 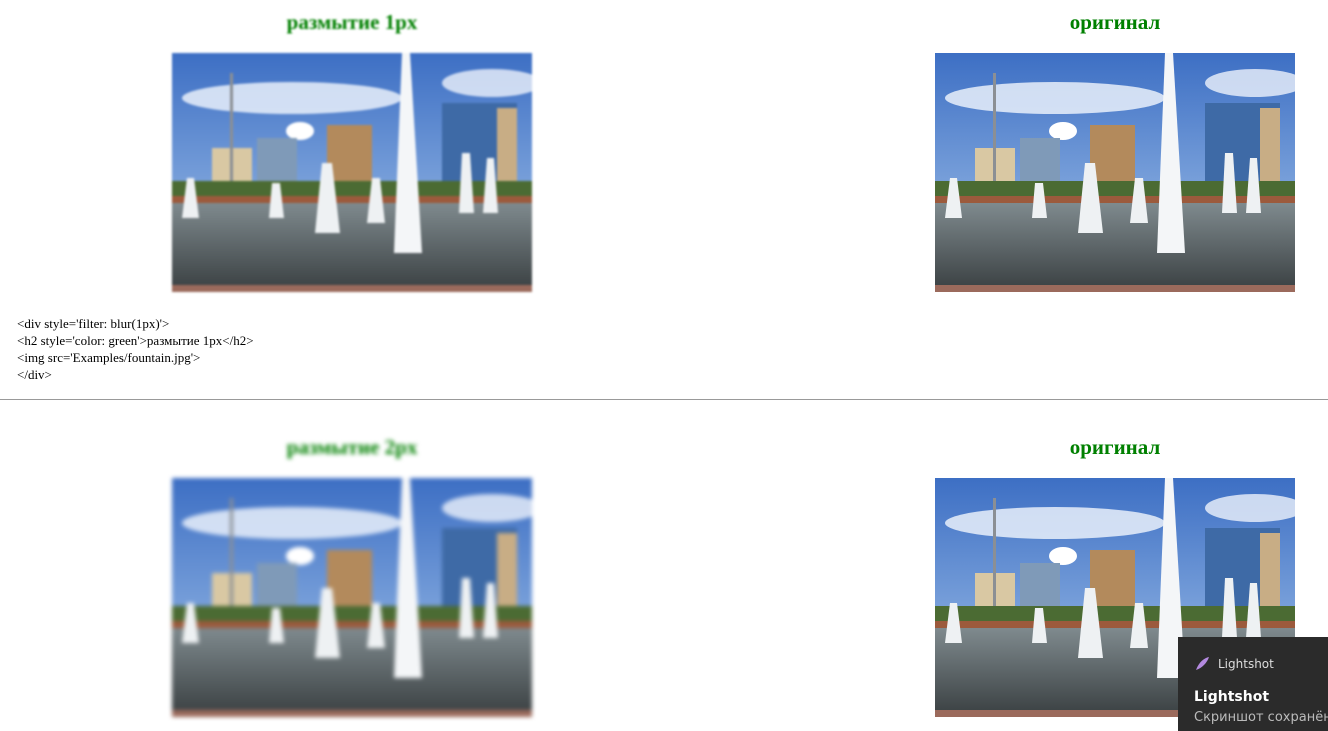 I want to click on code-line: <div style='filter: blur(1px)'>, so click(x=93, y=323).